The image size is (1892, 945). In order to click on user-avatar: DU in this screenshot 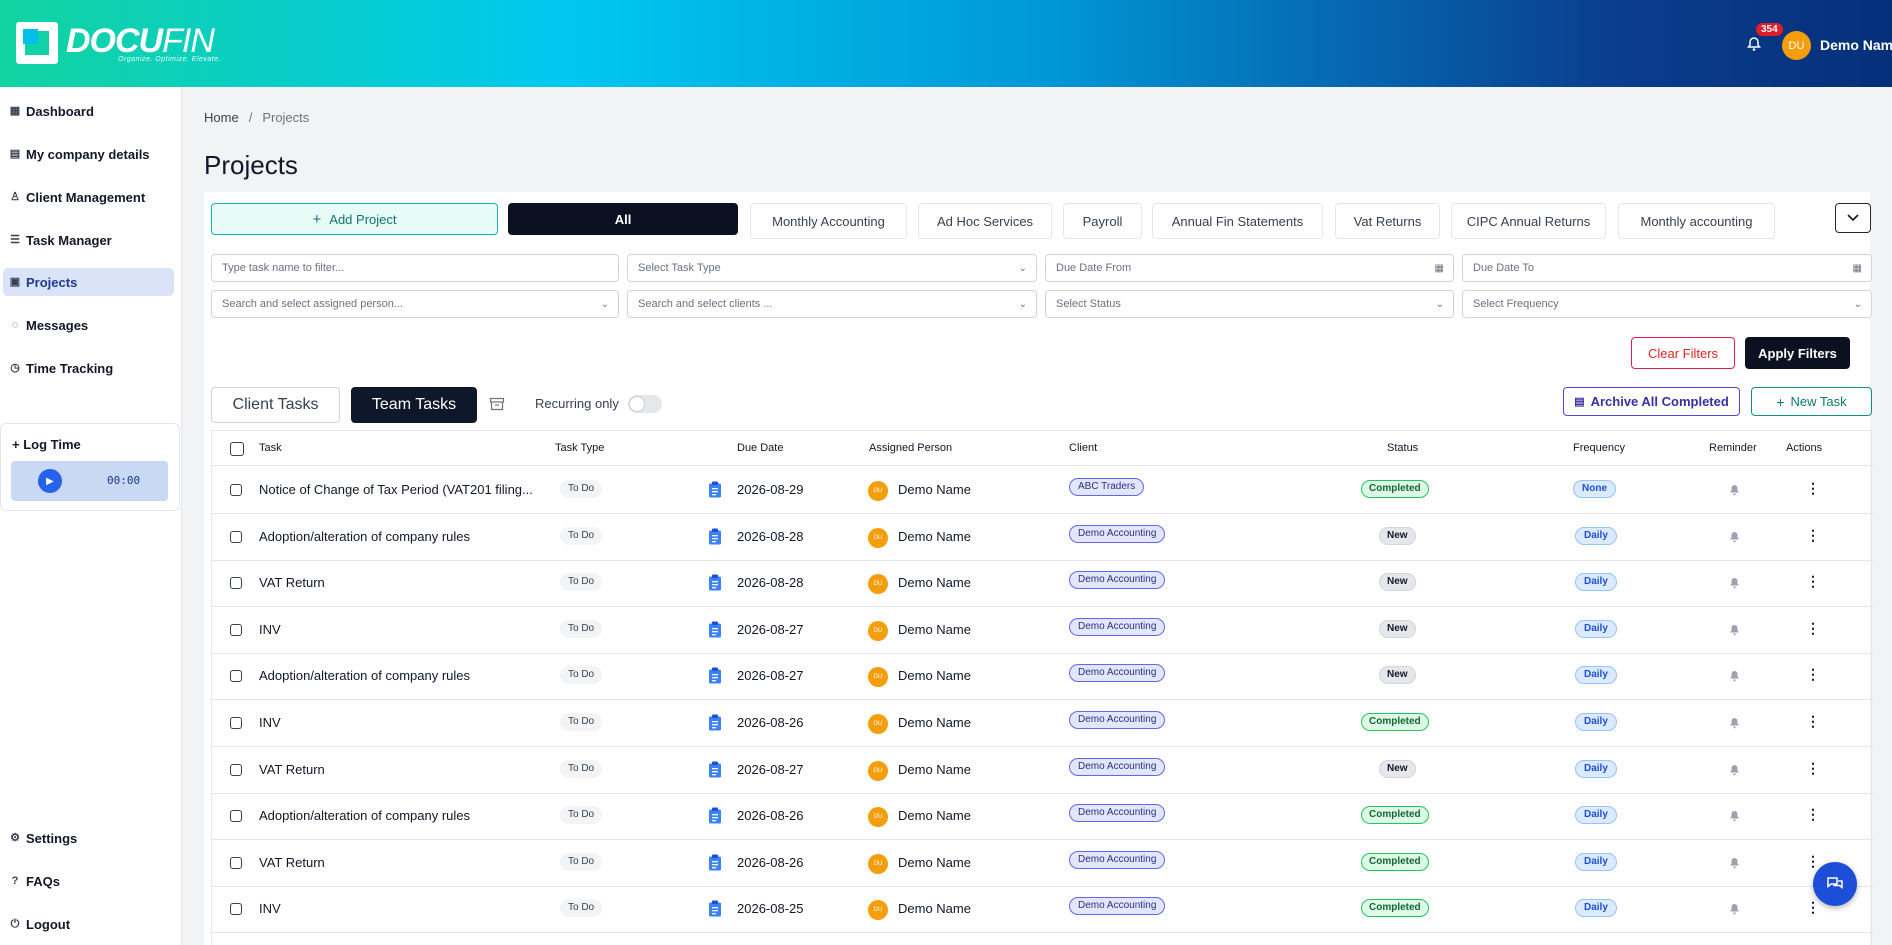, I will do `click(1796, 45)`.